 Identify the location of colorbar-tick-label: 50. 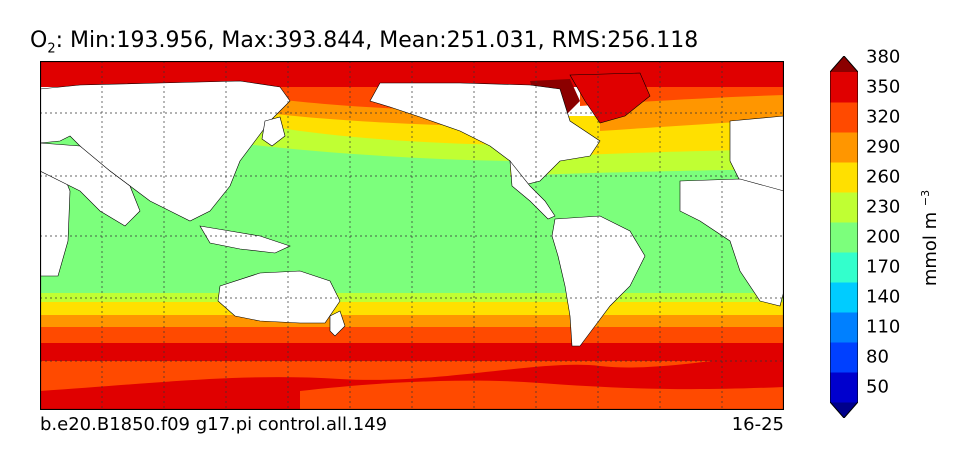
(877, 387).